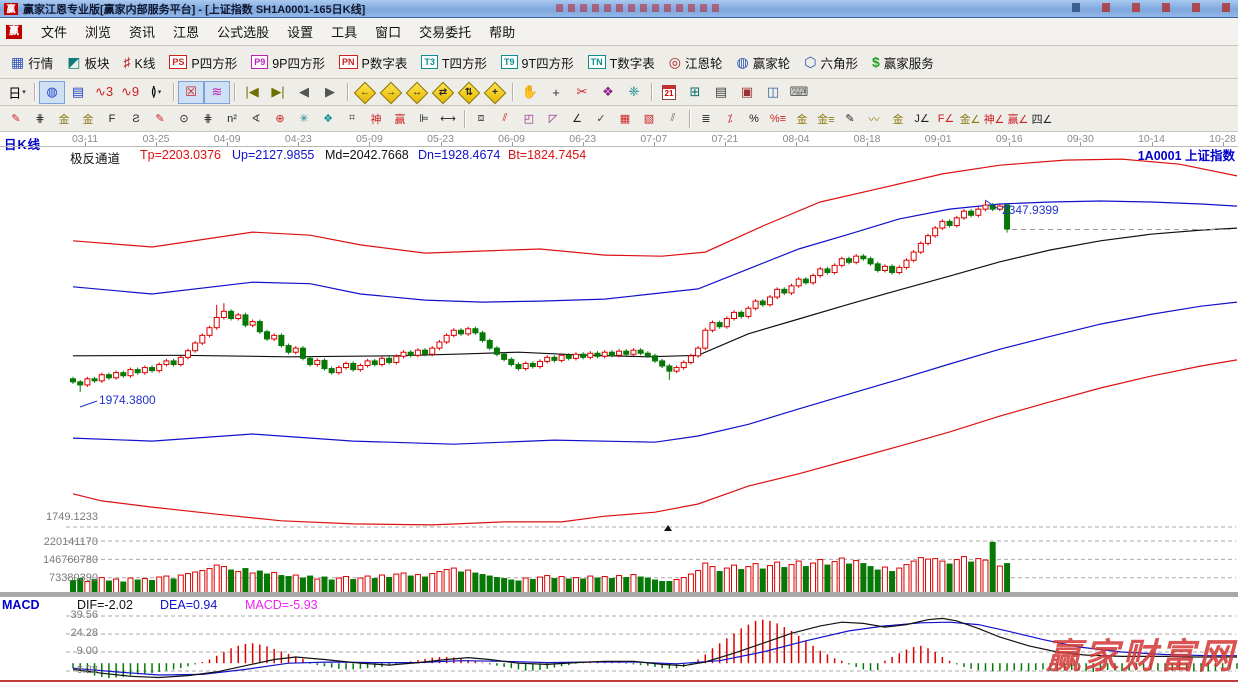  I want to click on menu-item-9: 帮助, so click(502, 32).